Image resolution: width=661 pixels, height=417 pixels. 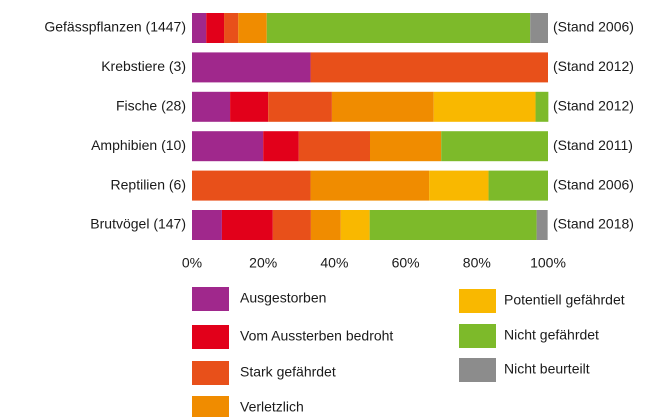 I want to click on legend-label: Stark gefährdet, so click(x=288, y=372).